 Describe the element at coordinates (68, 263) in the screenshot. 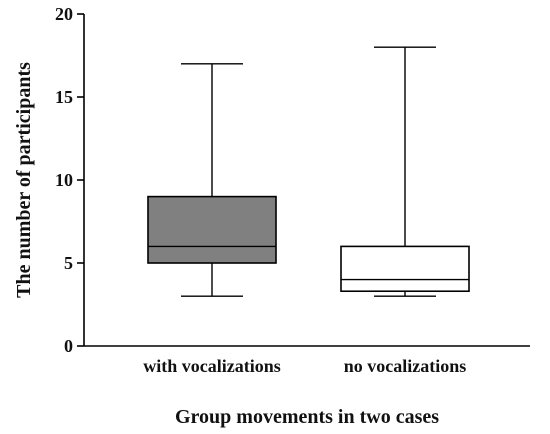

I see `y-tick-label: 5` at that location.